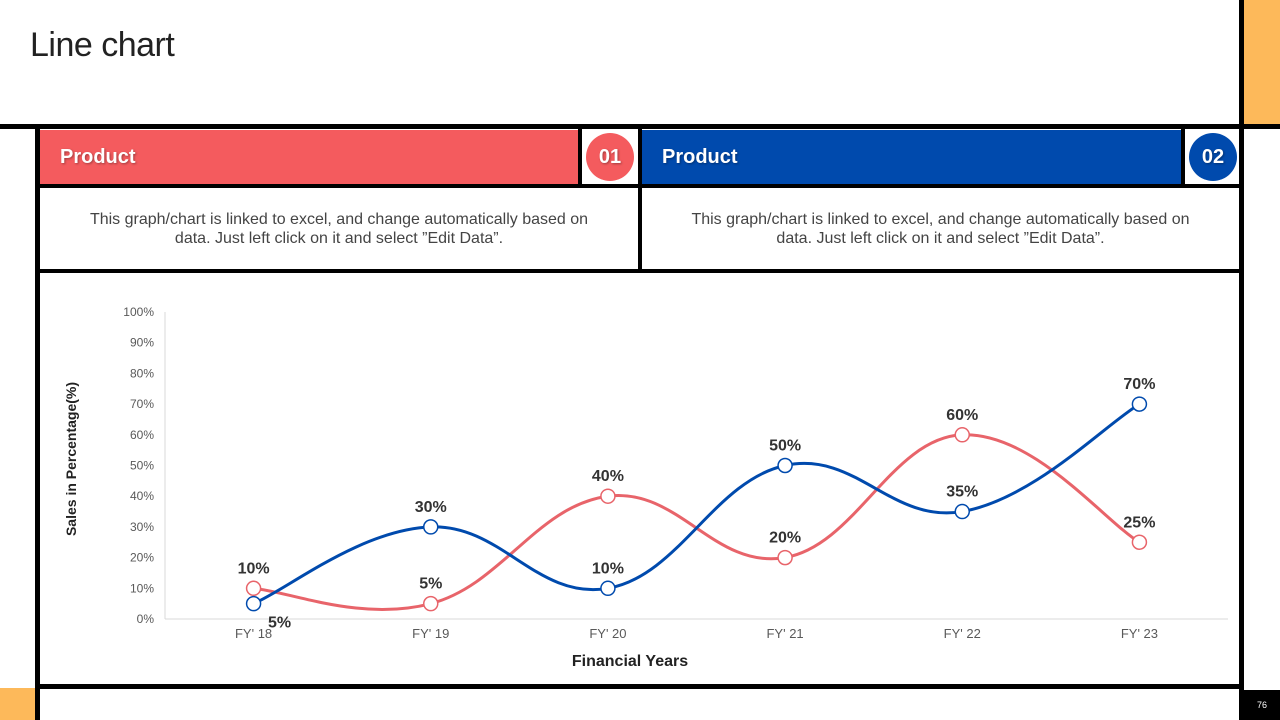 This screenshot has height=720, width=1280. What do you see at coordinates (785, 446) in the screenshot?
I see `series-2-data-label: 50%` at bounding box center [785, 446].